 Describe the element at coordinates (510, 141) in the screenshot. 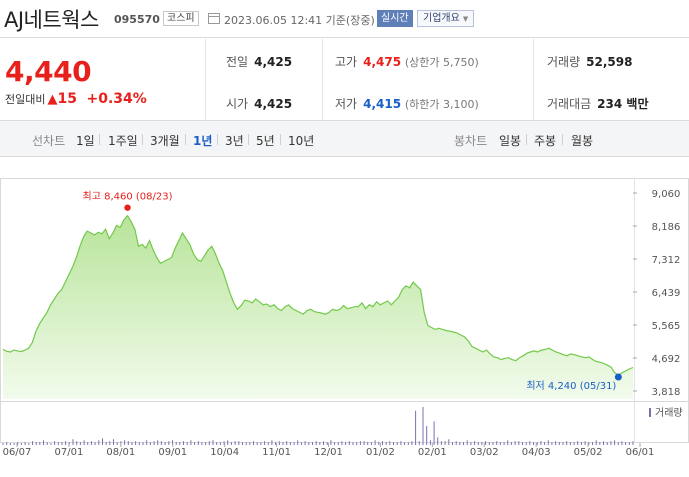

I see `tab-daily-candle: 일봉` at that location.